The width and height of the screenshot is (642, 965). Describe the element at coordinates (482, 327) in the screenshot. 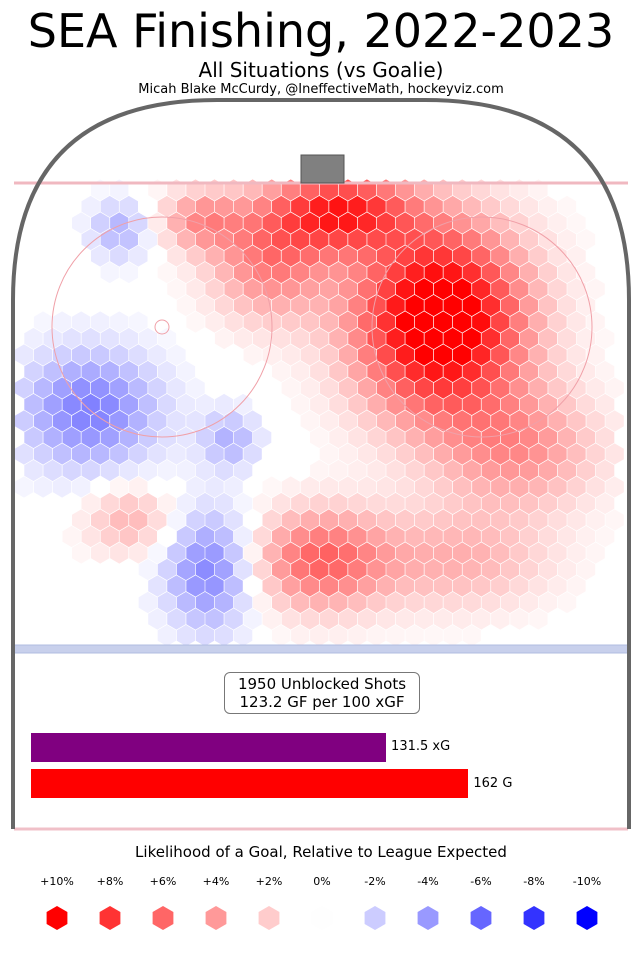

I see `faceoff-circle-right` at that location.